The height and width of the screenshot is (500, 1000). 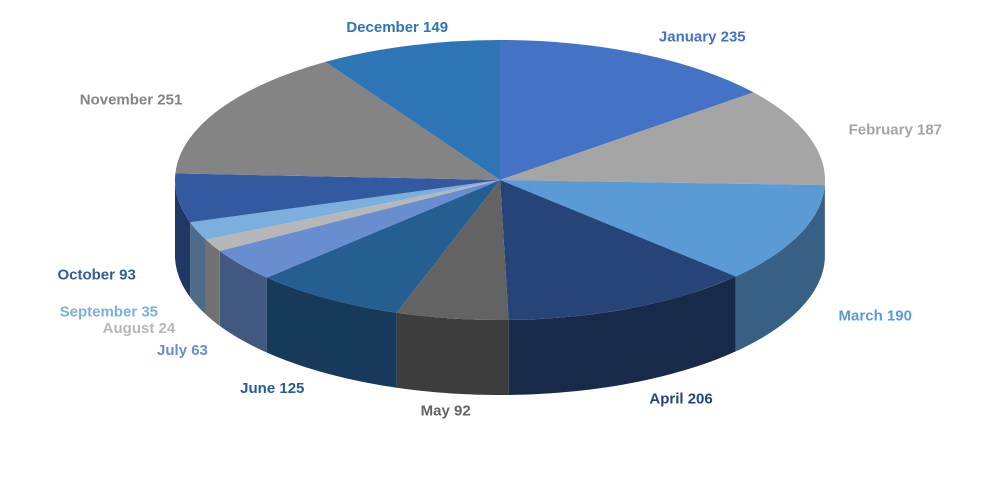 I want to click on data-label: October 93, so click(x=96, y=274).